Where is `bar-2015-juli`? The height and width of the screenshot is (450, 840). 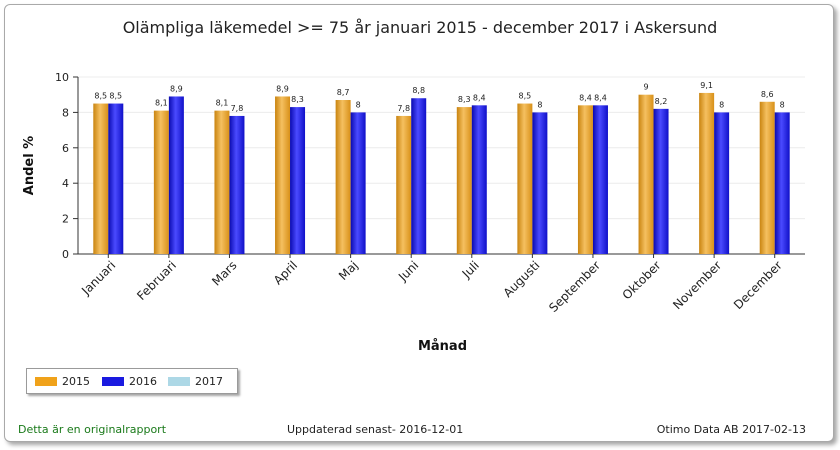
bar-2015-juli is located at coordinates (464, 180).